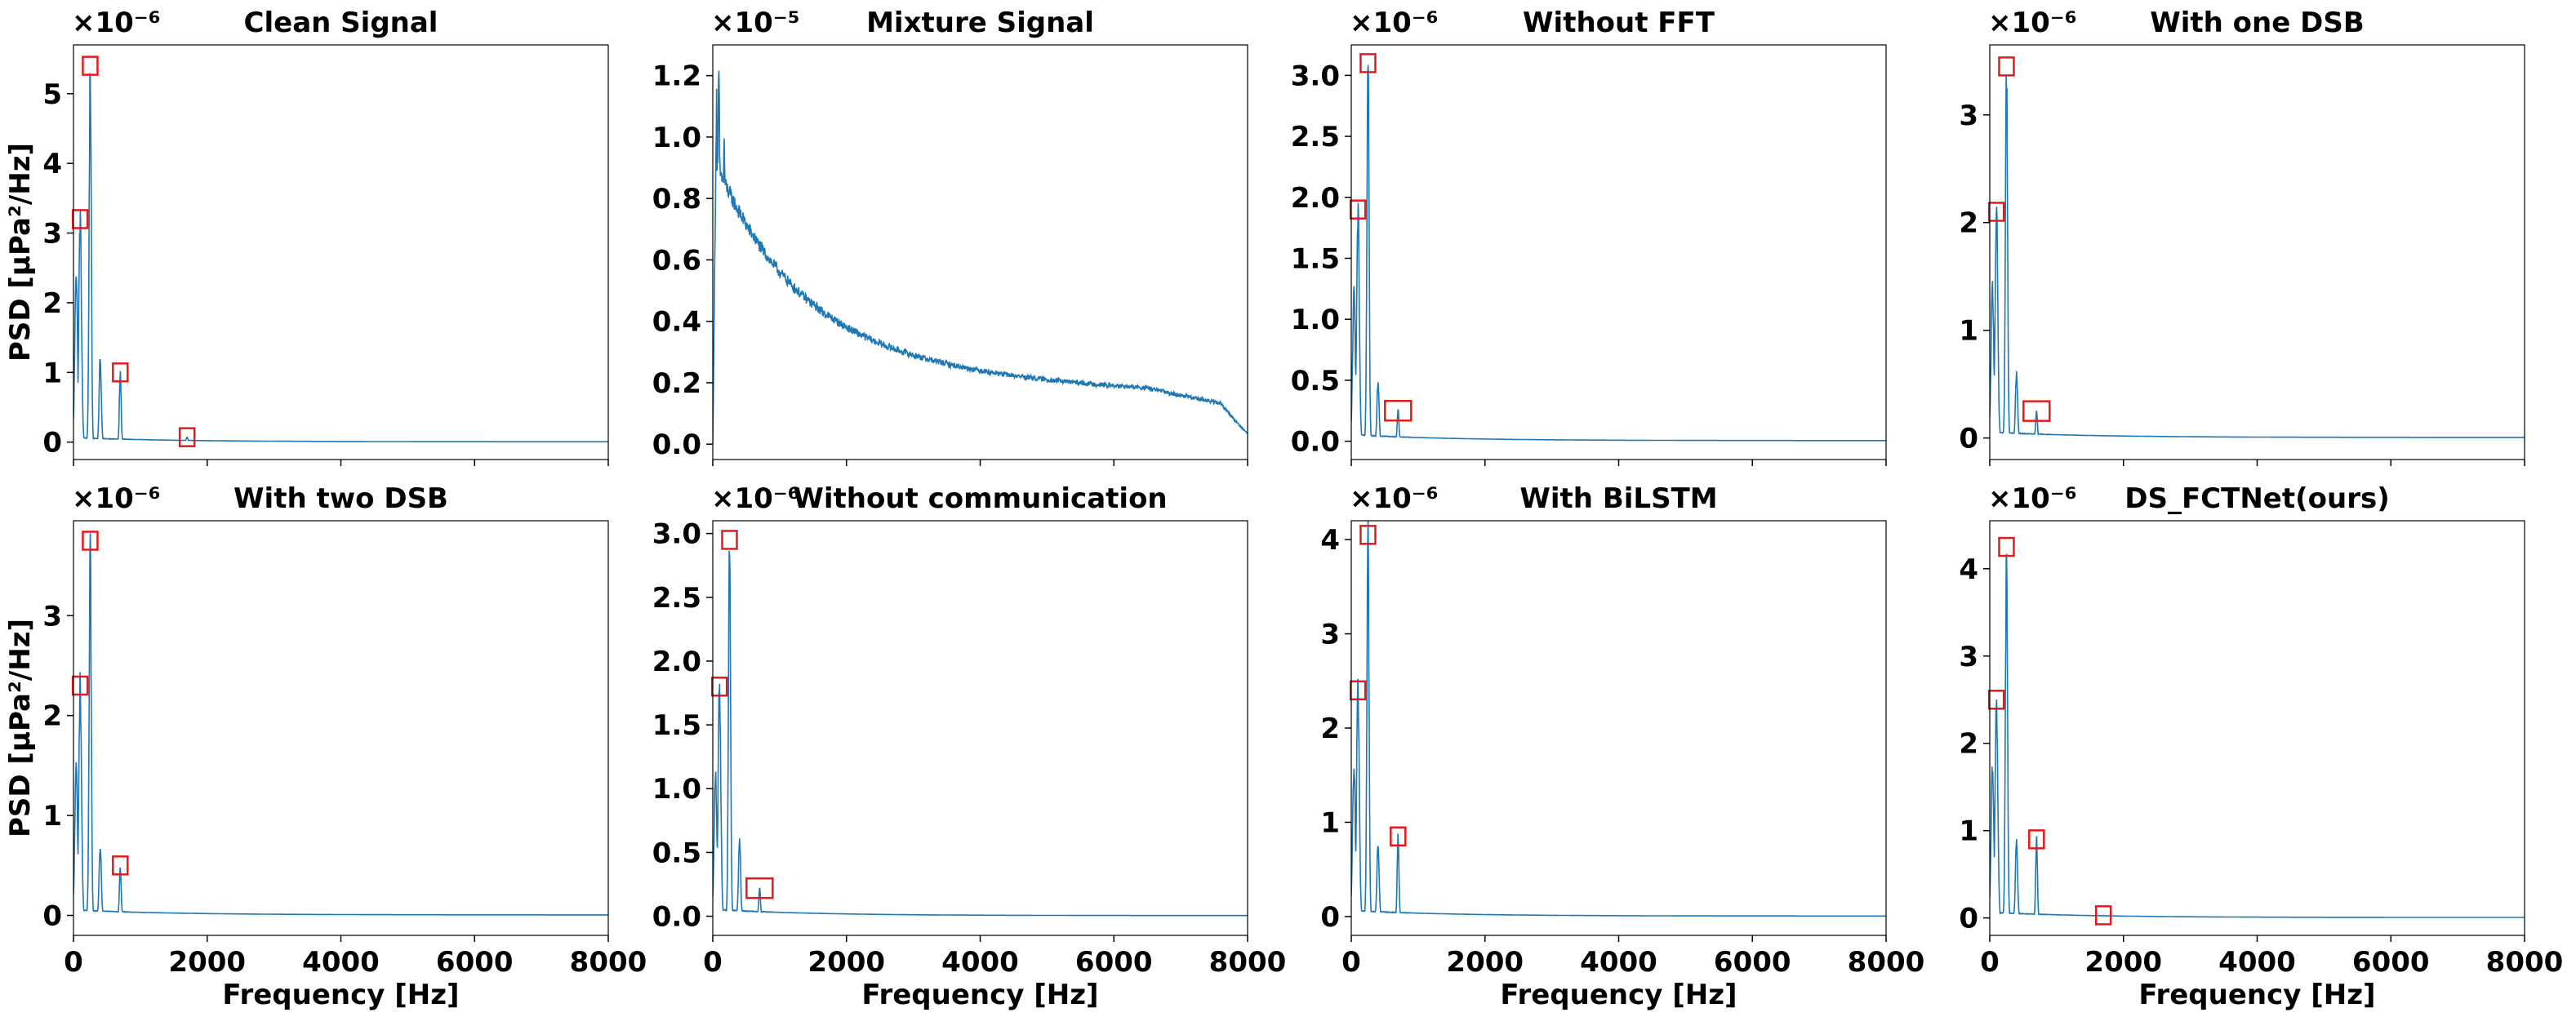  Describe the element at coordinates (980, 23) in the screenshot. I see `panel-title: Mixture Signal` at that location.